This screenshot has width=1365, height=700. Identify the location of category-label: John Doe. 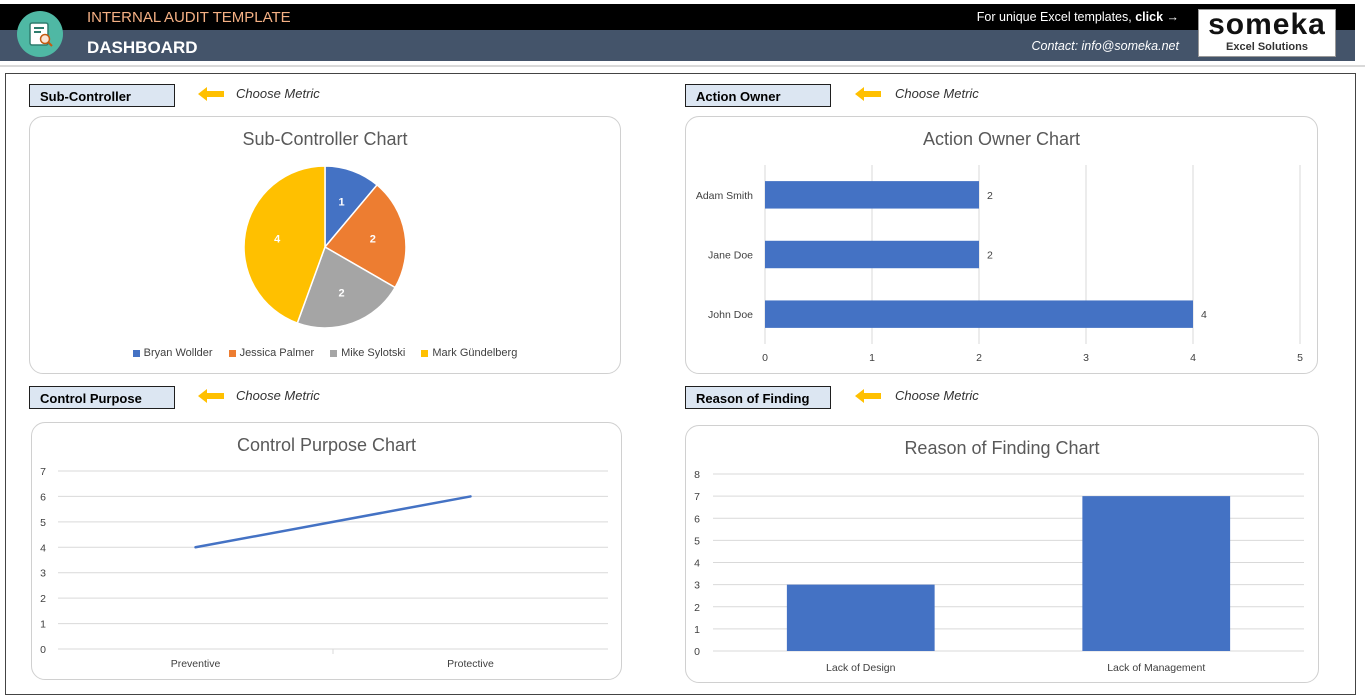
(730, 315).